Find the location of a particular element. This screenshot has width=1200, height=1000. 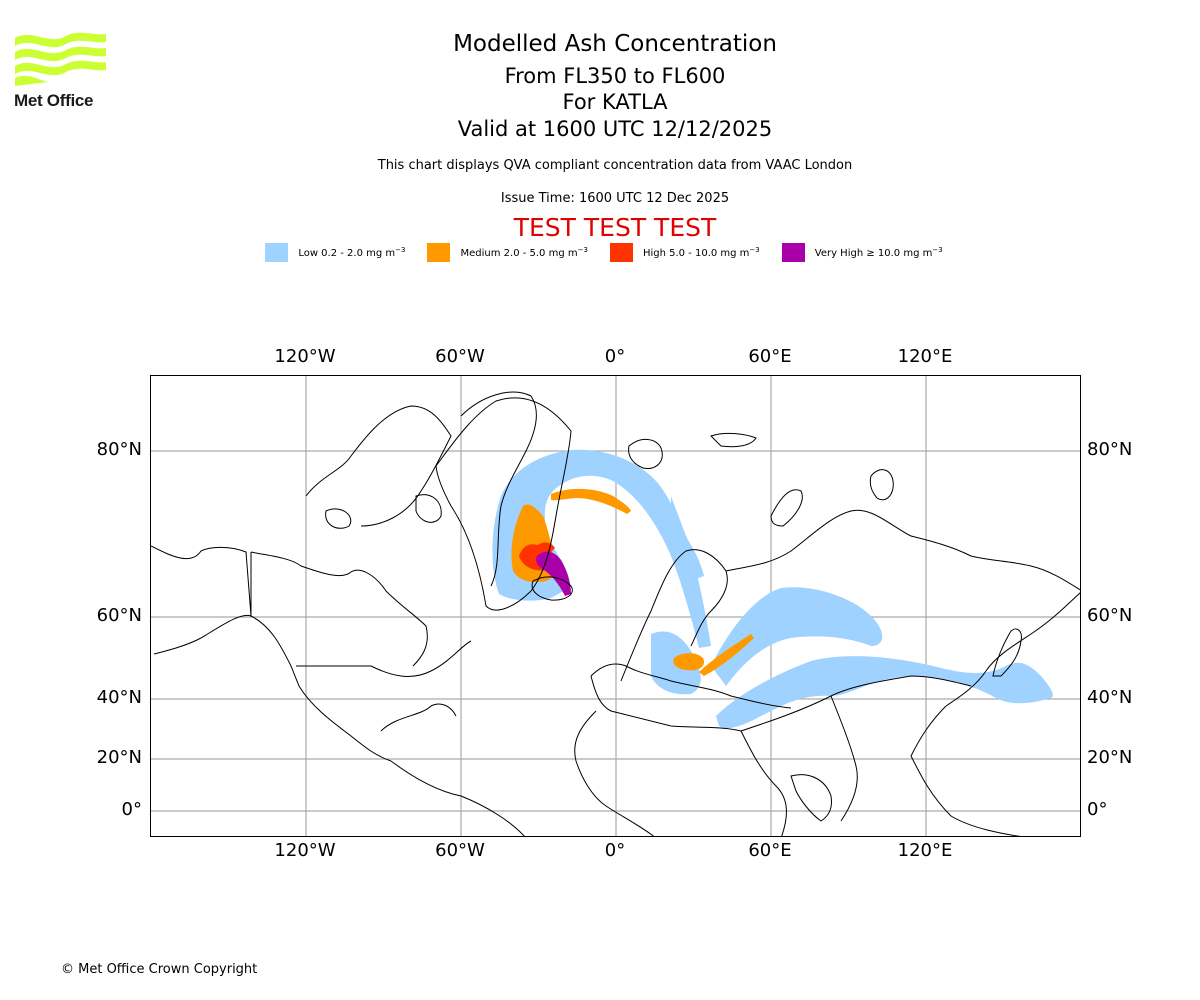

flight-level-range: From FL350 to FL600 is located at coordinates (615, 76).